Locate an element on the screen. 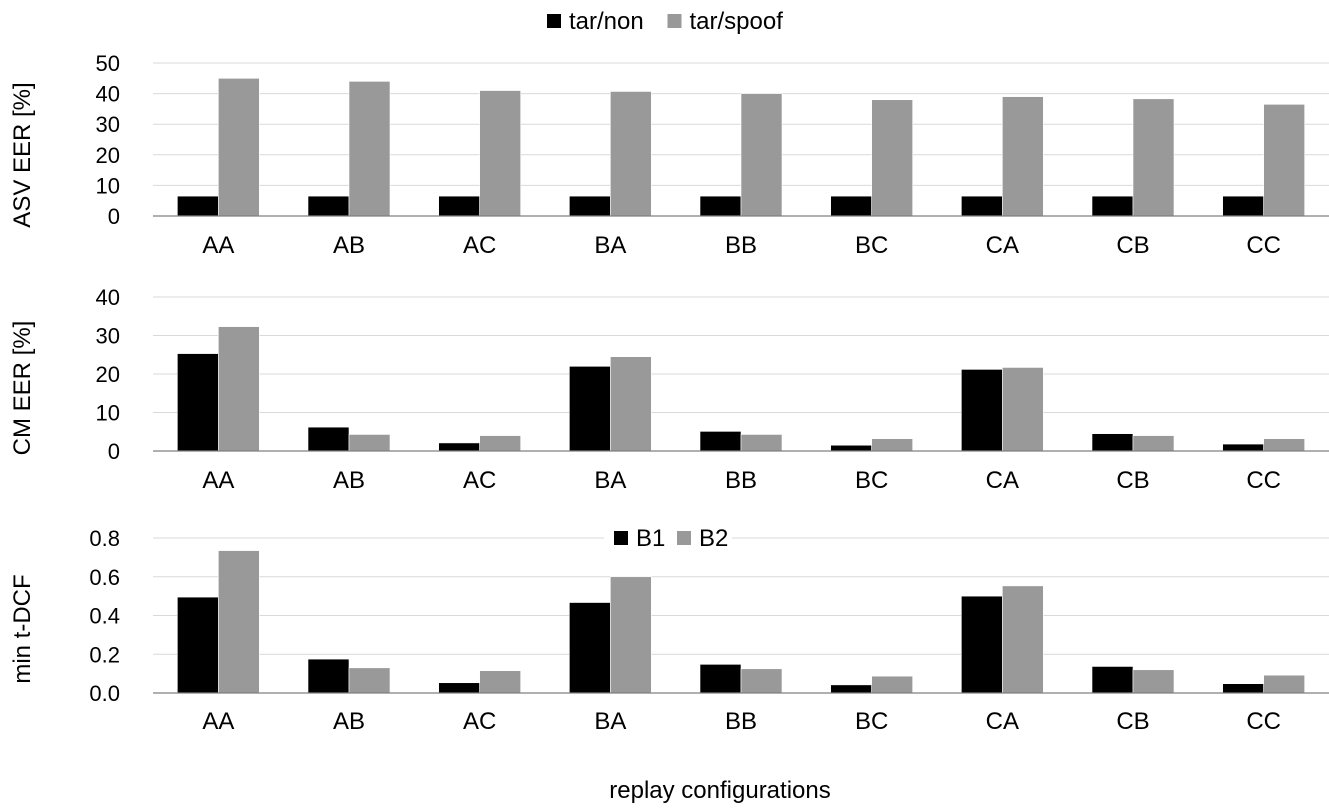  x-axis-title: replay configurations is located at coordinates (719, 790).